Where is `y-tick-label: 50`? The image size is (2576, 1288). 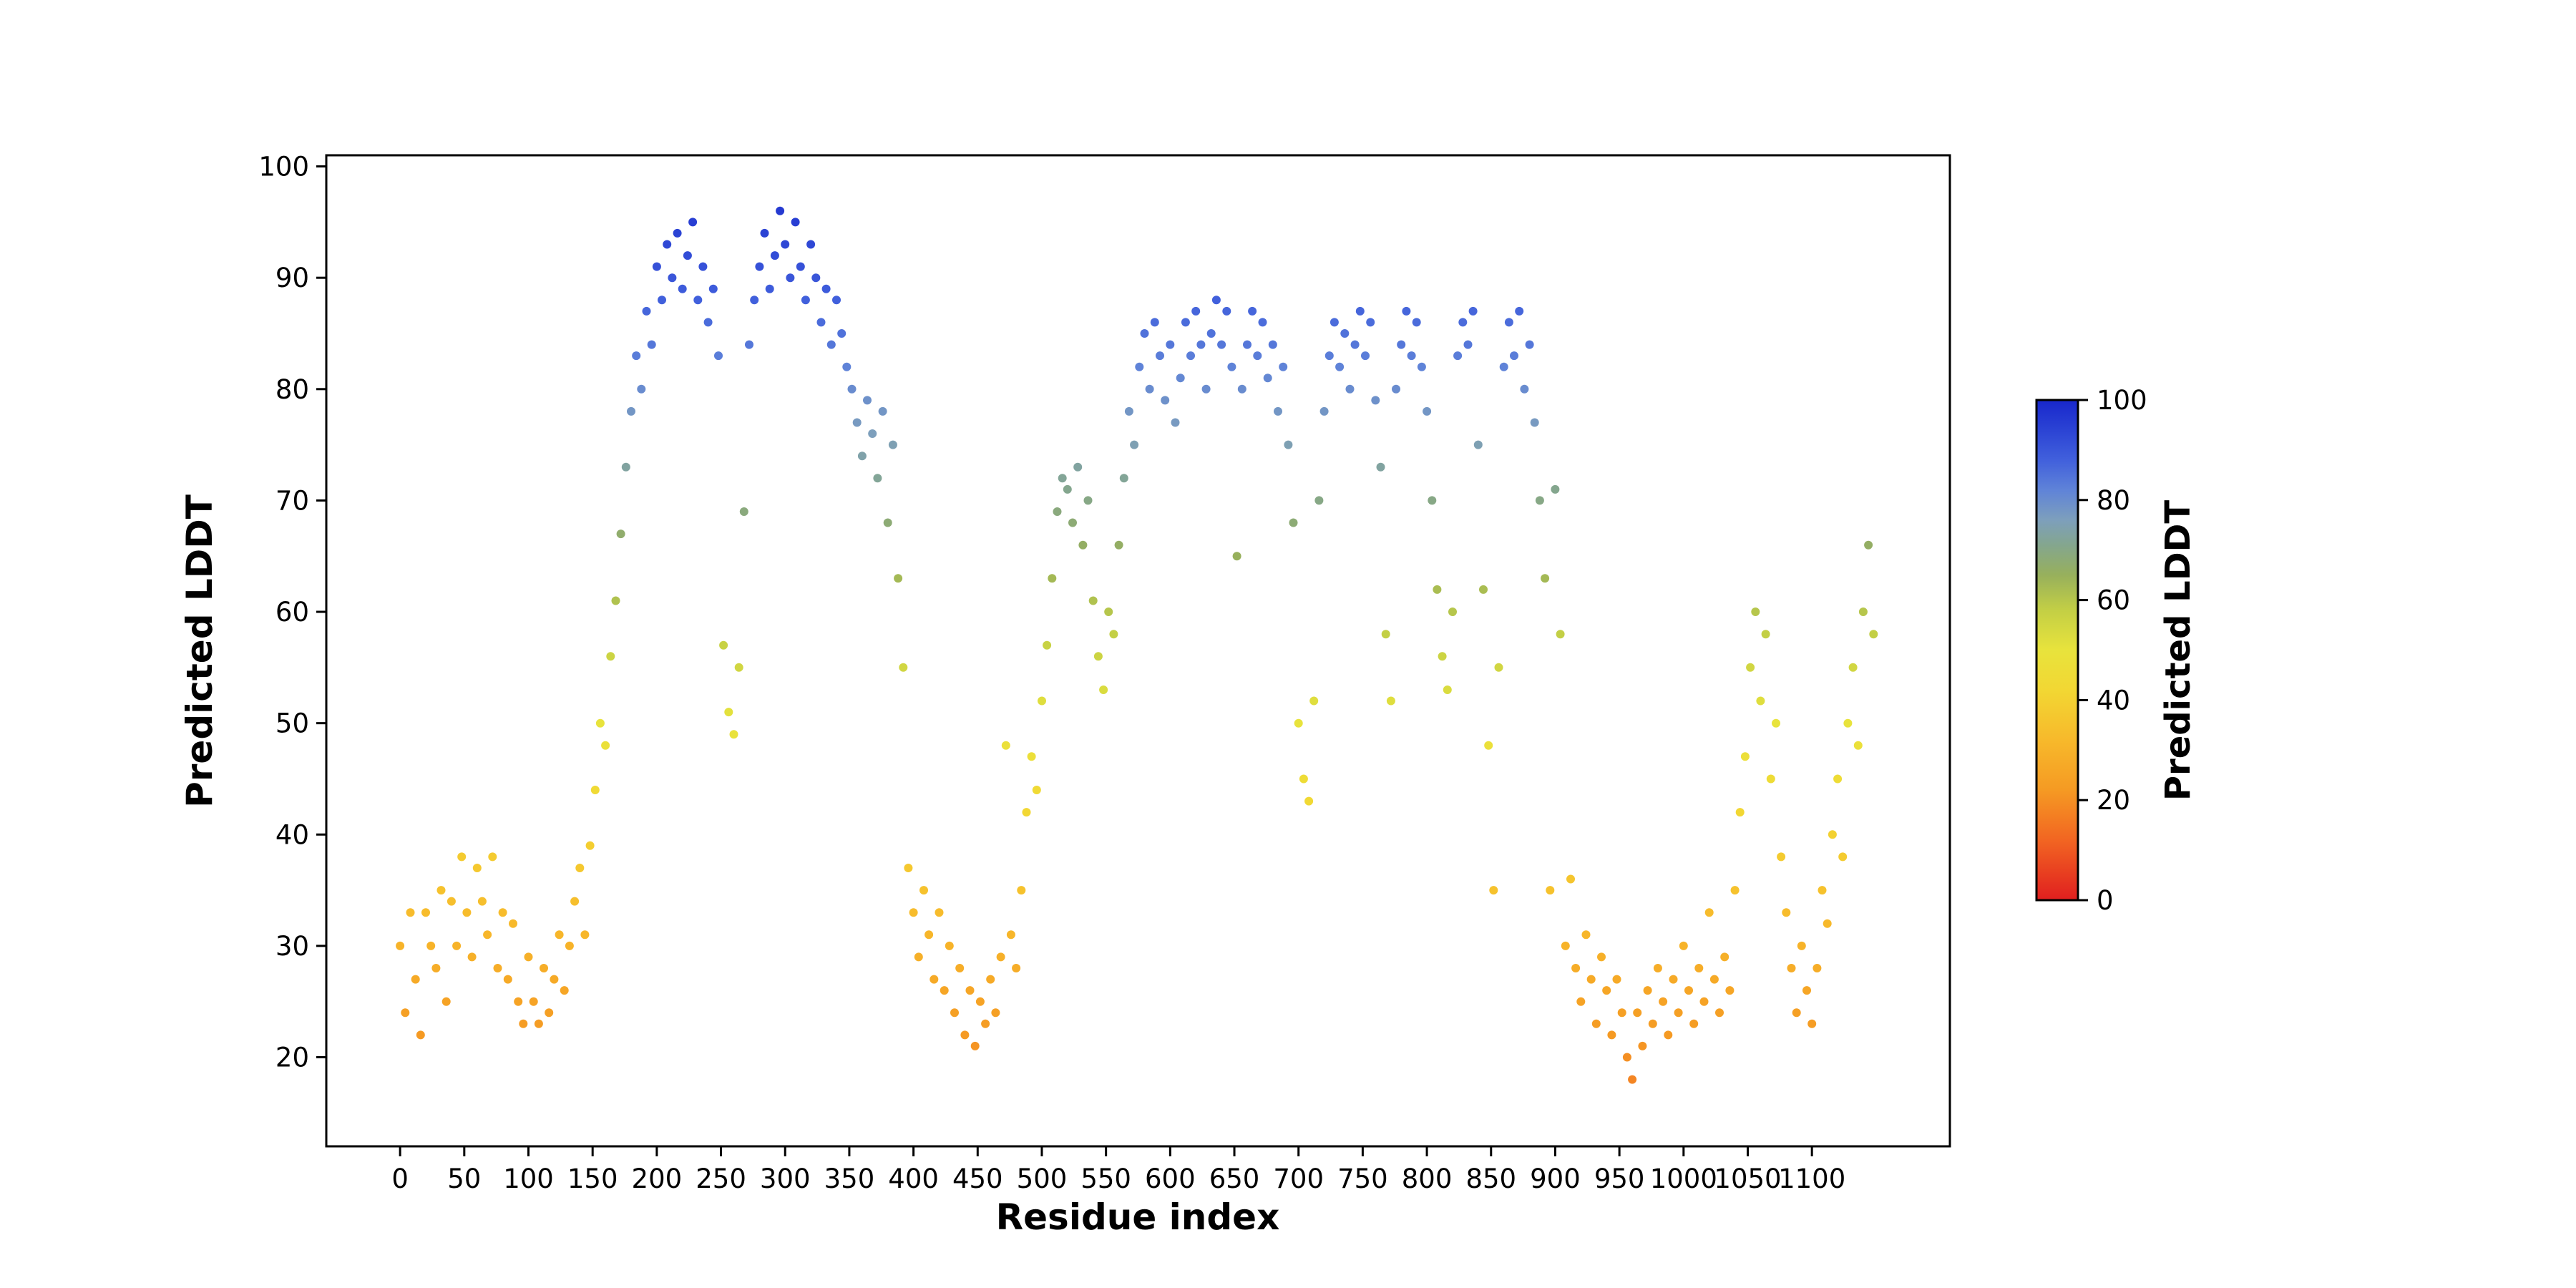
y-tick-label: 50 is located at coordinates (292, 723).